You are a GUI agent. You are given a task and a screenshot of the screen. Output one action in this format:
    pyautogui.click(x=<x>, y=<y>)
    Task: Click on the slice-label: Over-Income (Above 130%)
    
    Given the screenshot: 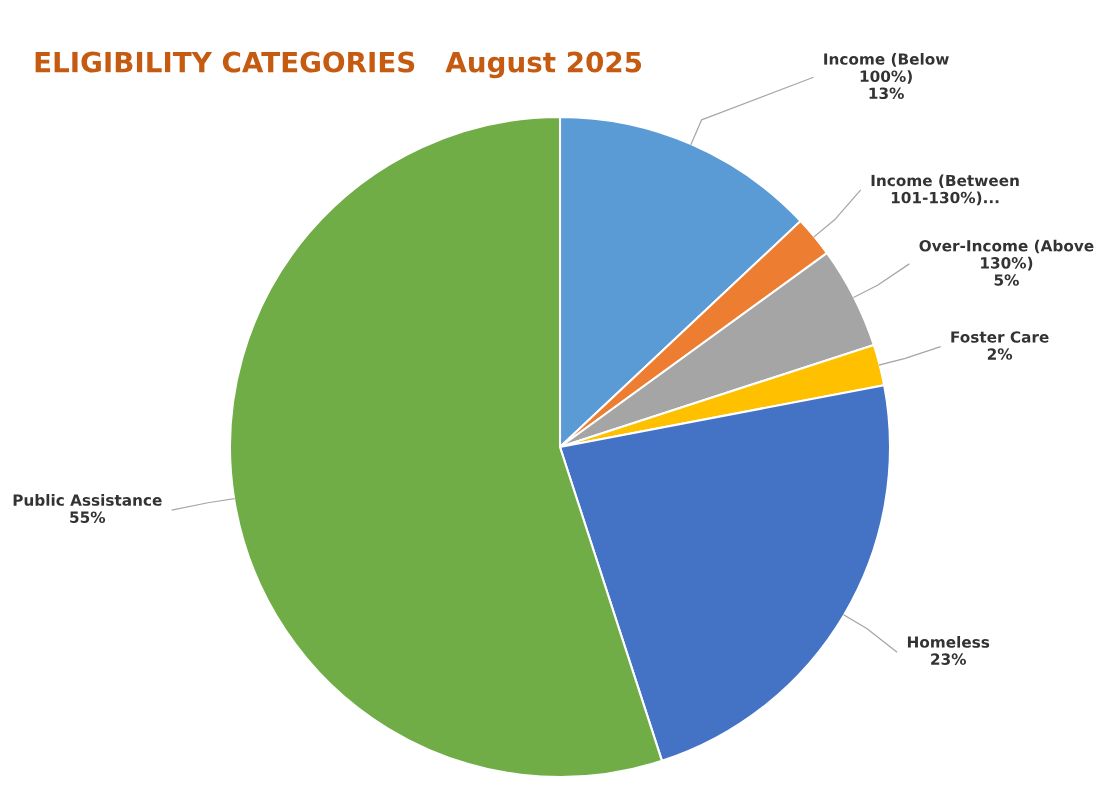 What is the action you would take?
    pyautogui.click(x=1006, y=255)
    